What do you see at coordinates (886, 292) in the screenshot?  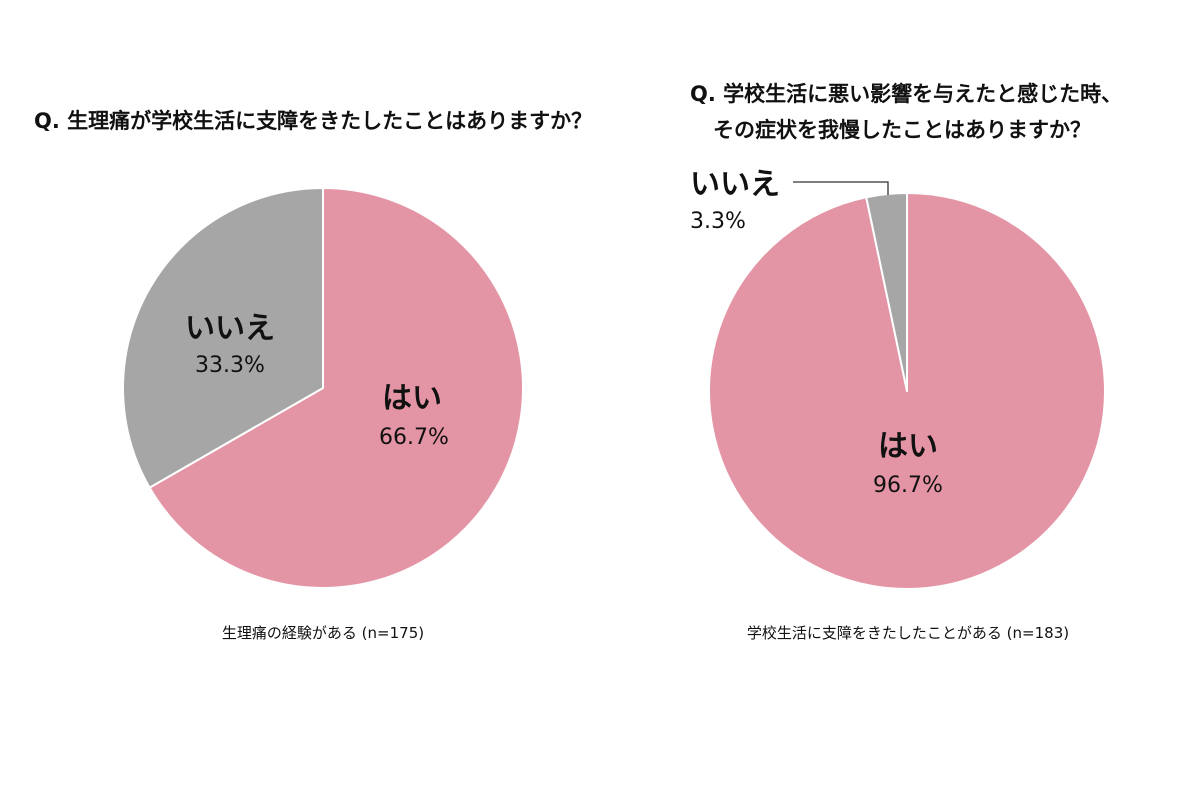 I see `chart-2-slice-no` at bounding box center [886, 292].